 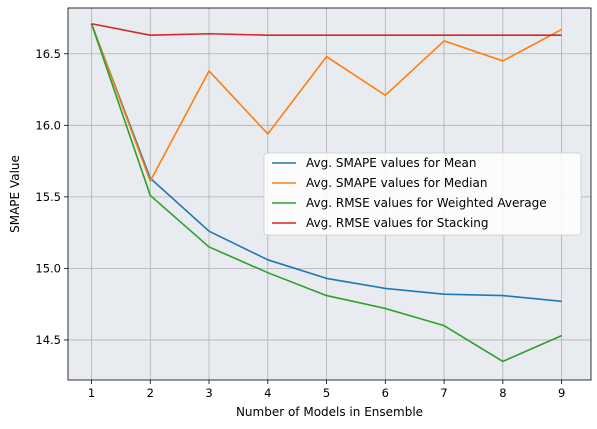 I want to click on x-tick-label: 3, so click(x=208, y=393).